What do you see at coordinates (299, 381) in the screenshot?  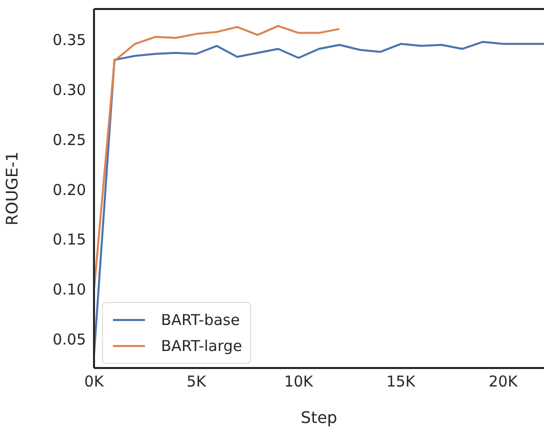 I see `x-tick-label: 10K` at bounding box center [299, 381].